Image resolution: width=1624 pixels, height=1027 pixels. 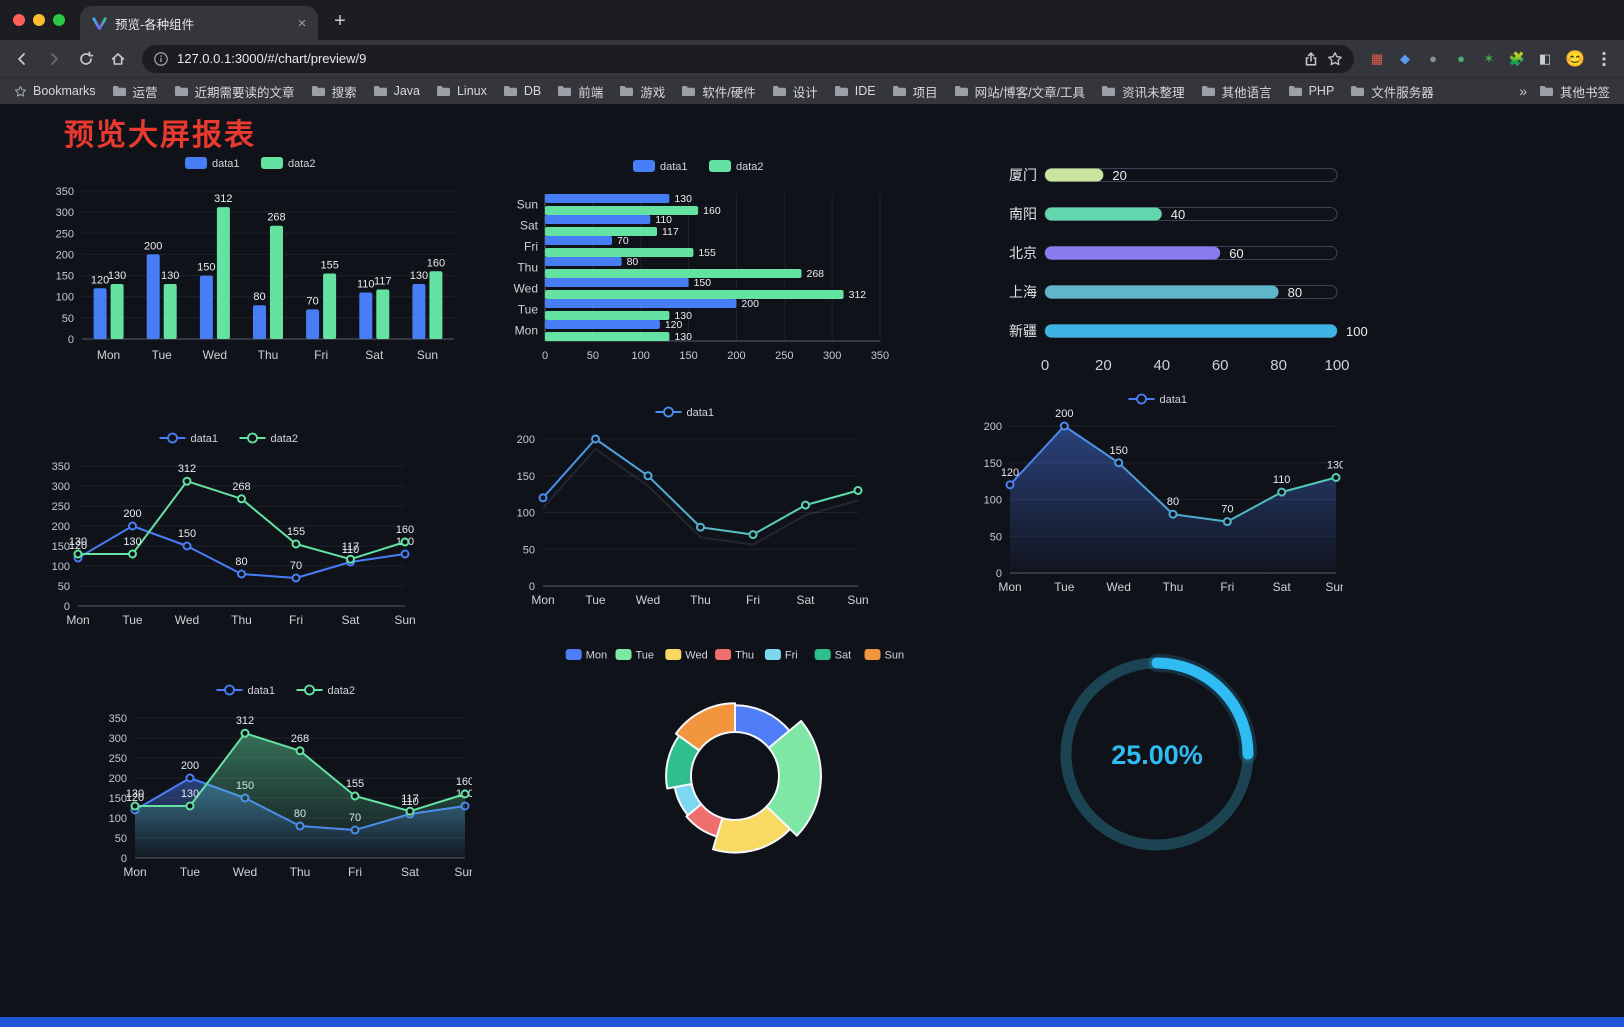 I want to click on chart-percent-gauge: 25.00%, so click(x=1157, y=756).